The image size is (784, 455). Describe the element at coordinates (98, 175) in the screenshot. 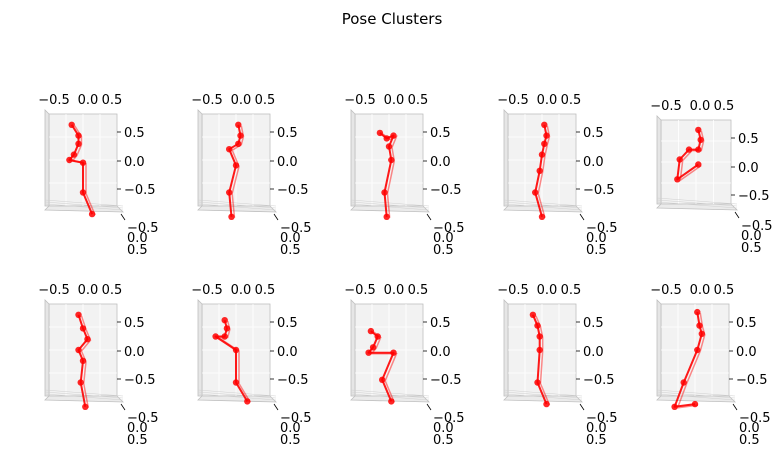

I see `subplot-1: −0.5 0.0 0.50.50.0−0.5−0.50.00.5` at that location.